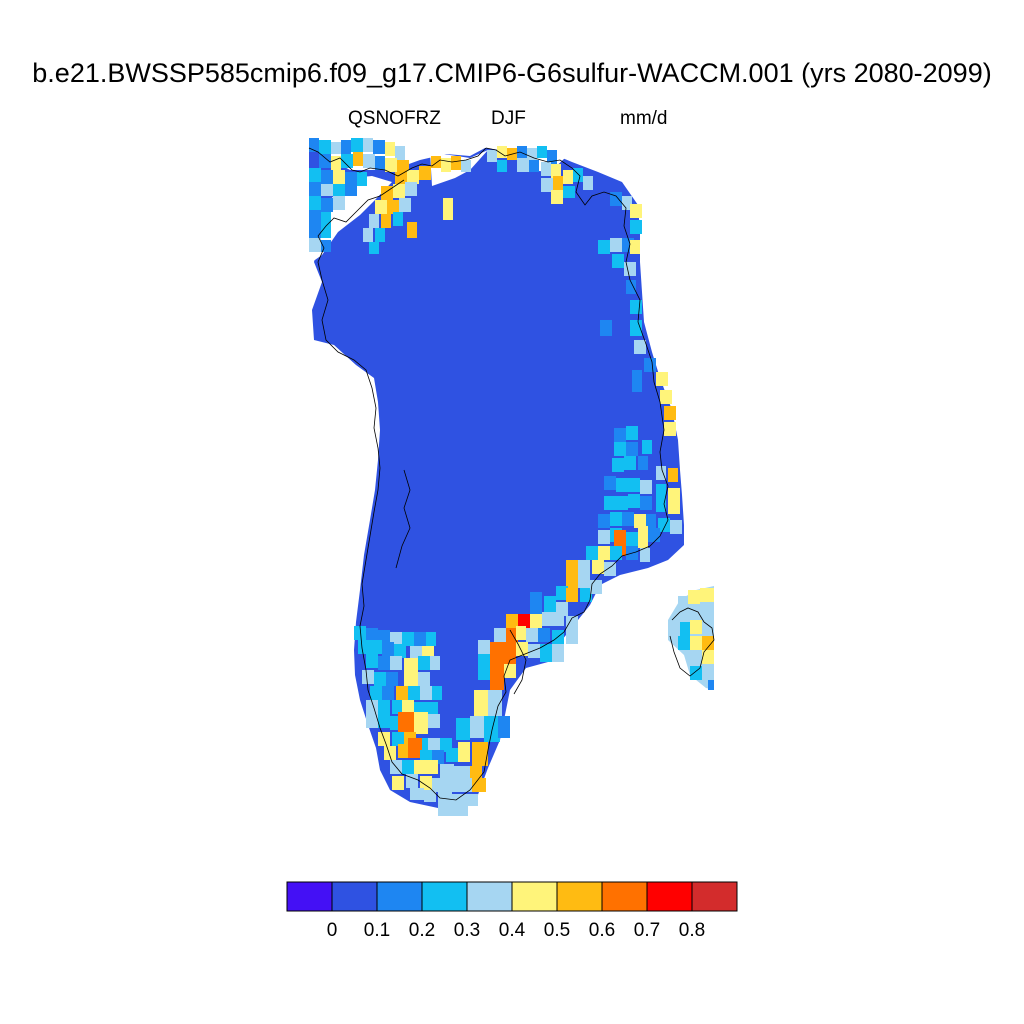  Describe the element at coordinates (508, 118) in the screenshot. I see `season-label: DJF` at that location.